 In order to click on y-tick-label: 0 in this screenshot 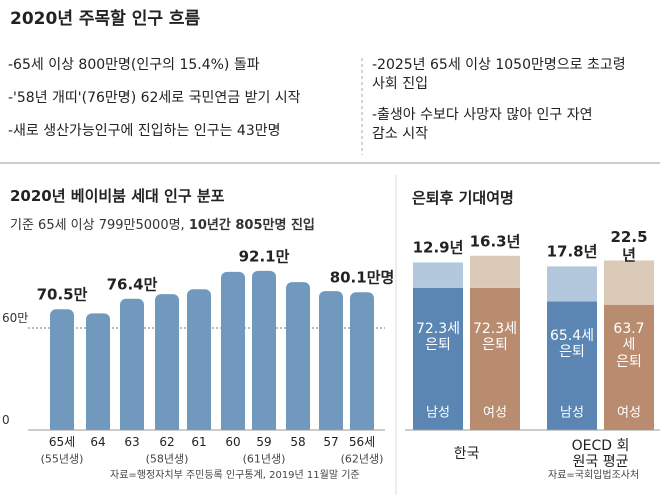, I will do `click(6, 420)`.